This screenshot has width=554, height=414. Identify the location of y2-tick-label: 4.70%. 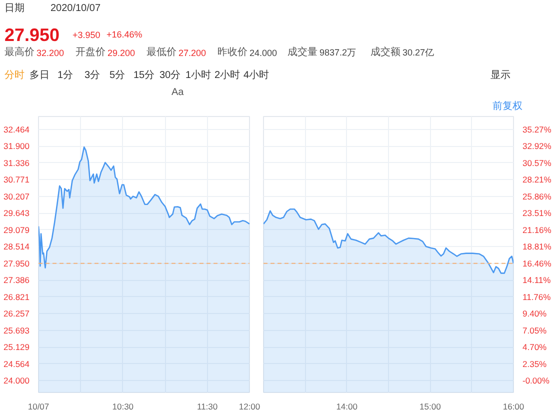
(535, 347).